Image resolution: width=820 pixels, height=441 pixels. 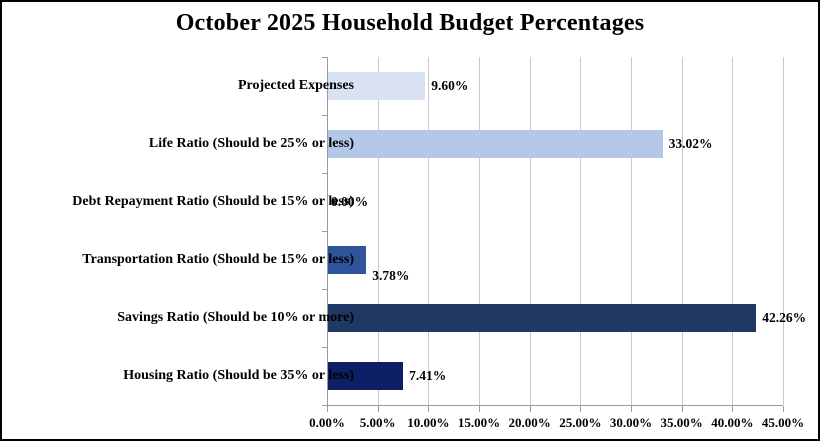 I want to click on category-label: Projected Expenses, so click(x=296, y=85).